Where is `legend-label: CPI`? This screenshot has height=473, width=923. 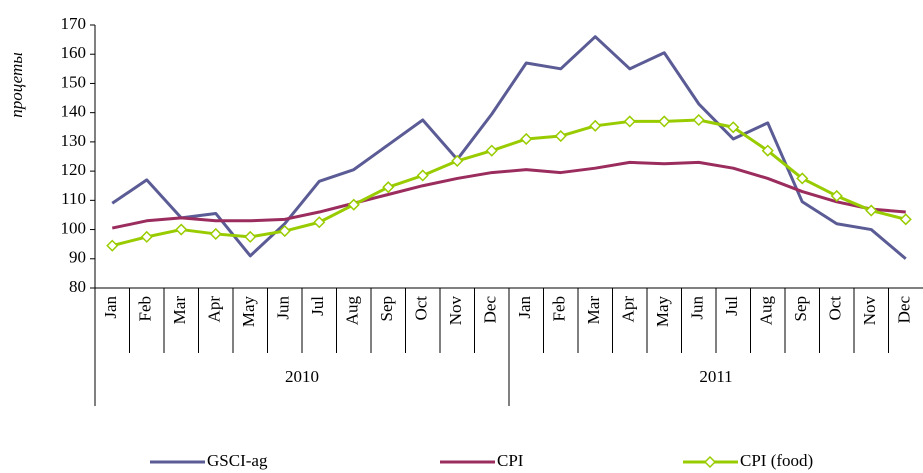
legend-label: CPI is located at coordinates (510, 460).